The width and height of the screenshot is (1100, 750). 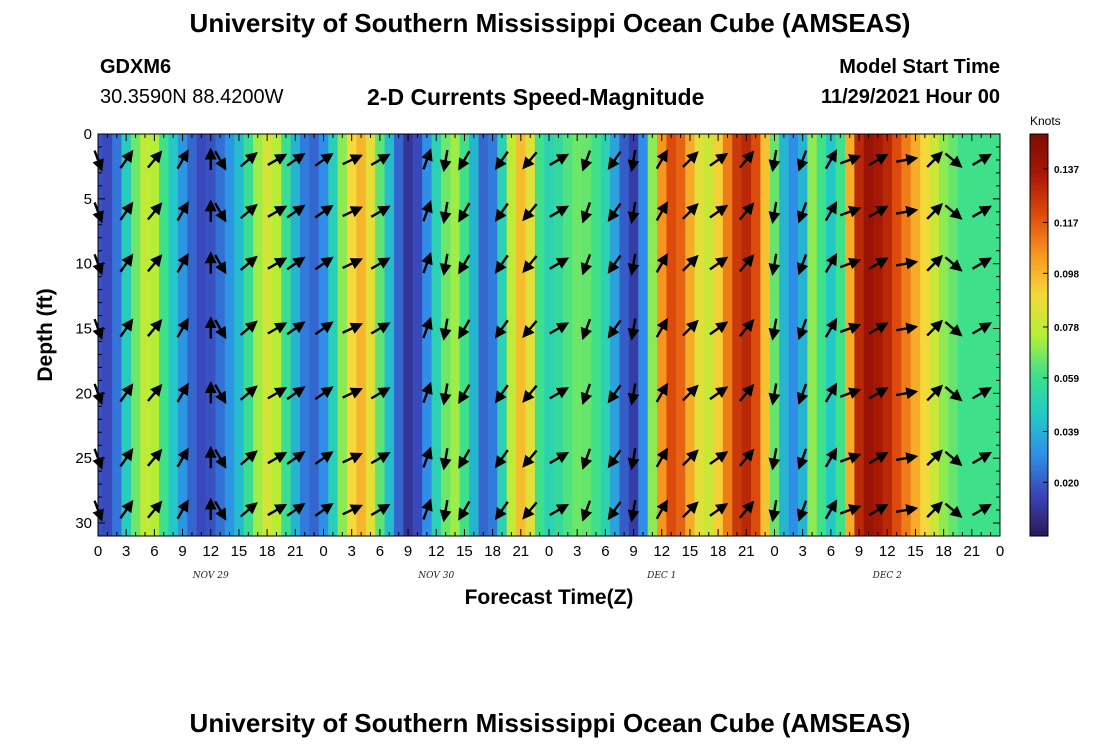 What do you see at coordinates (803, 551) in the screenshot?
I see `x-tick-label: 3` at bounding box center [803, 551].